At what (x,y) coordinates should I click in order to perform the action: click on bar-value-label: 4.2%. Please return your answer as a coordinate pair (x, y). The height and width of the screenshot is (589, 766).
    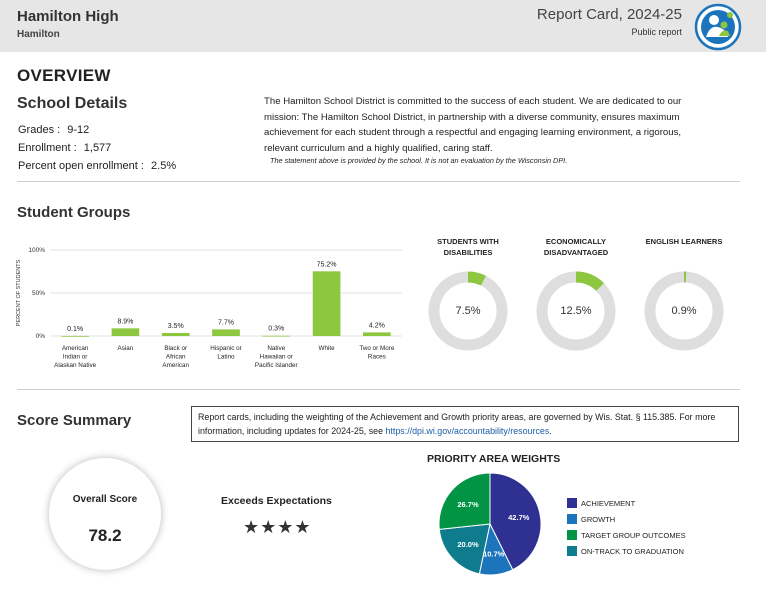
    Looking at the image, I should click on (377, 325).